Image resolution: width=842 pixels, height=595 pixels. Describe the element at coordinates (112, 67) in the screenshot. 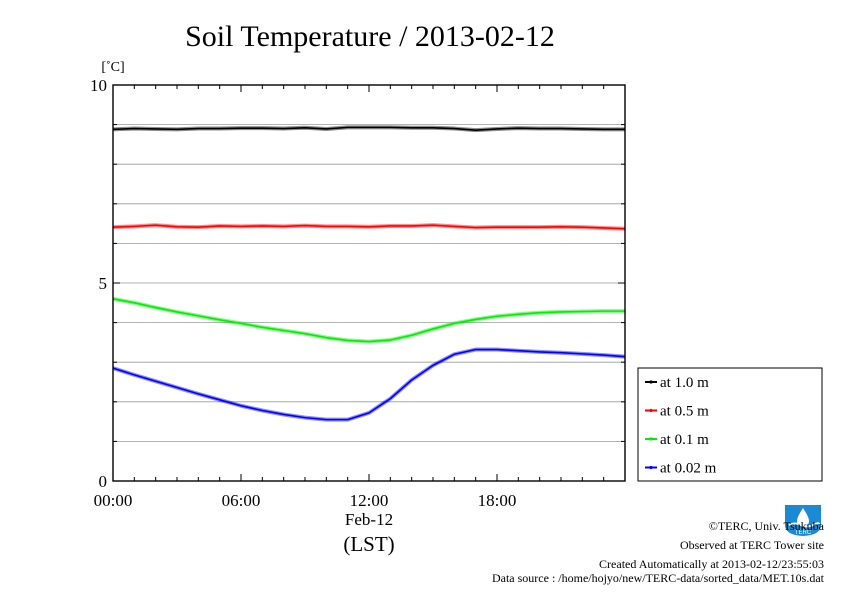

I see `y-unit-label: [˚C]` at that location.